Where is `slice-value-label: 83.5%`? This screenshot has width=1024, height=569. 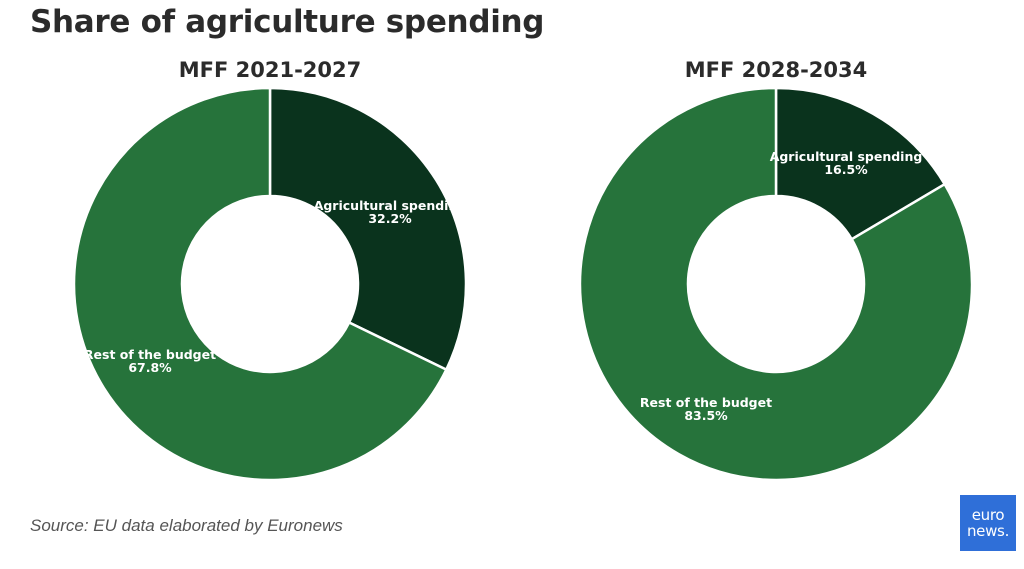 slice-value-label: 83.5% is located at coordinates (706, 415).